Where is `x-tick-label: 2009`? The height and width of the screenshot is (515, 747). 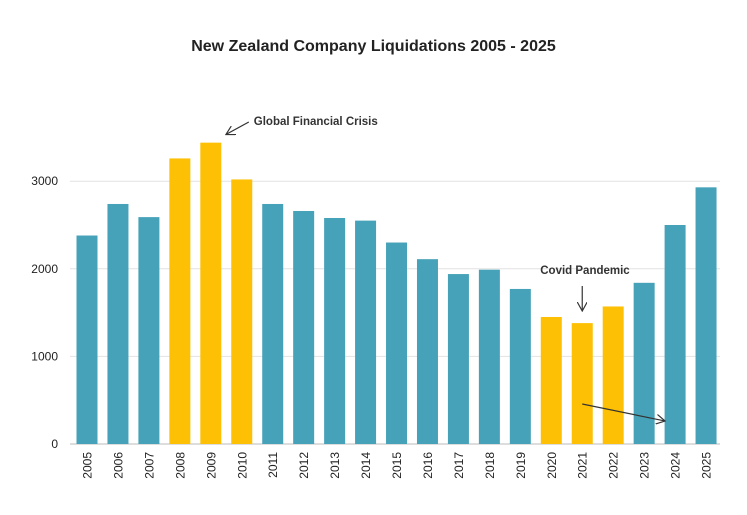 x-tick-label: 2009 is located at coordinates (211, 465).